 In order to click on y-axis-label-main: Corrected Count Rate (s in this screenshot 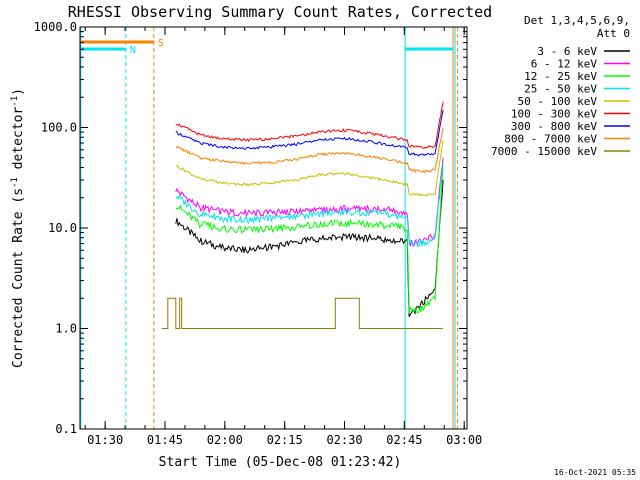, I will do `click(18, 278)`.